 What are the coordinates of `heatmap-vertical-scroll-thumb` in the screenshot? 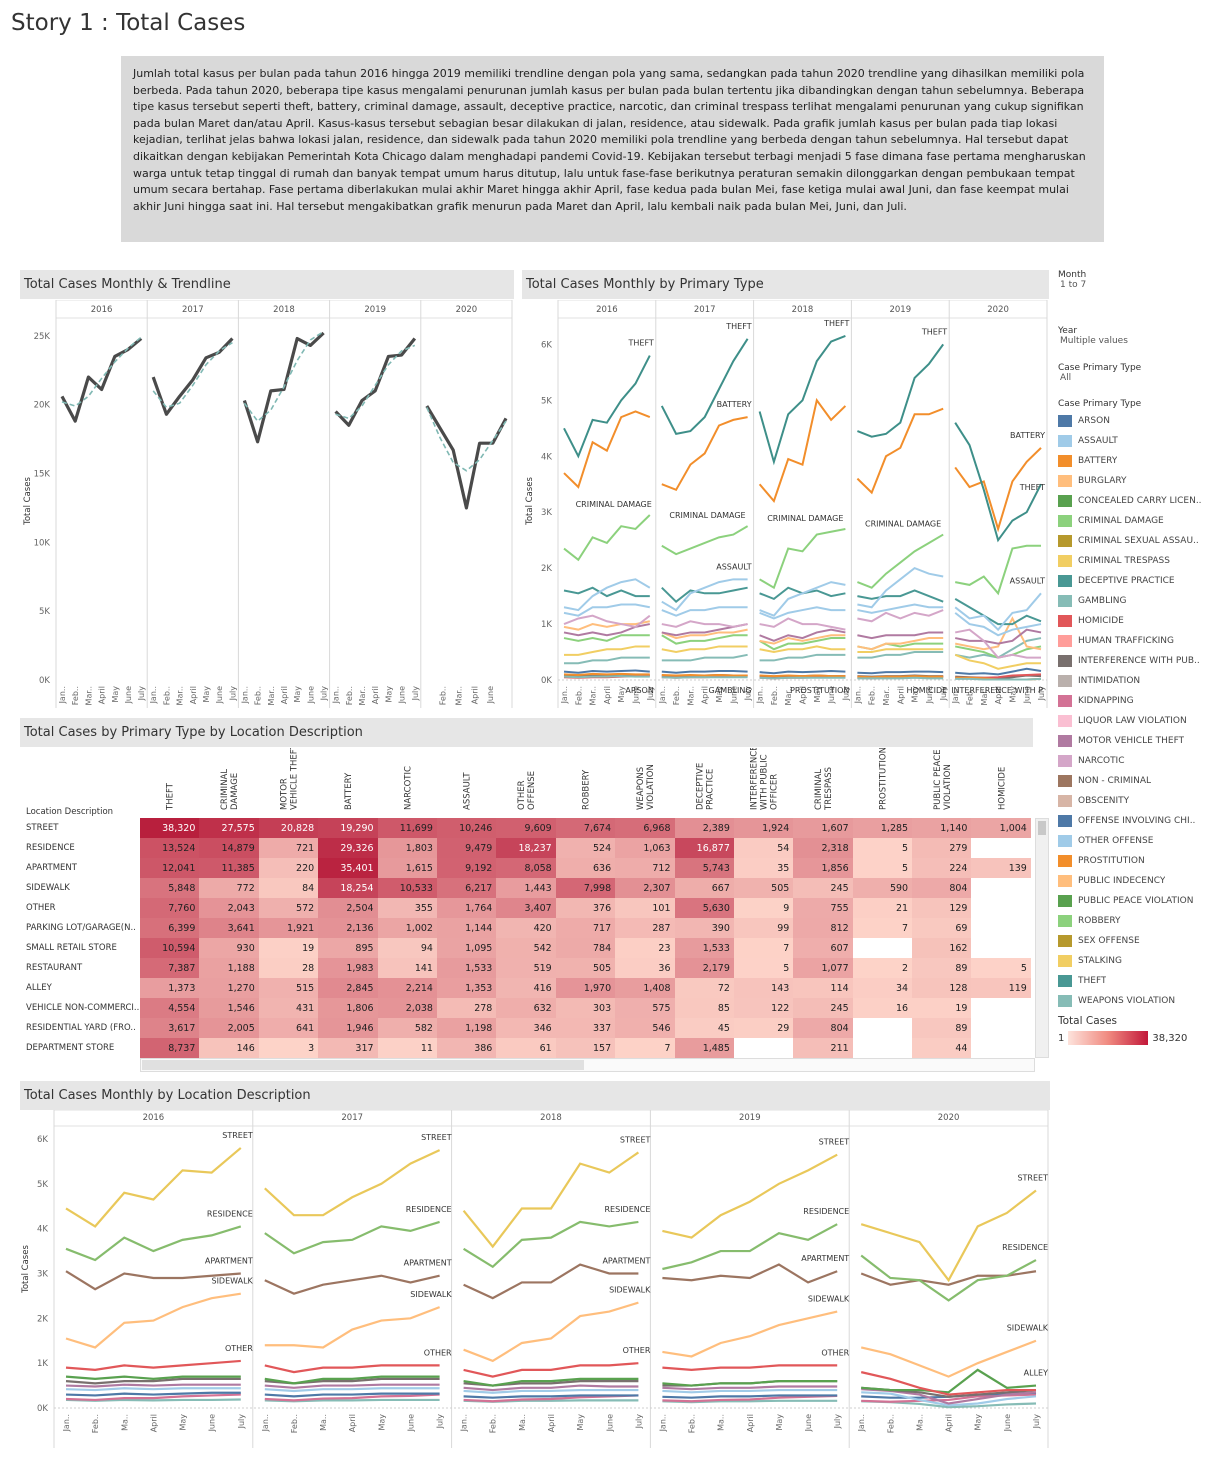 It's located at (1042, 828).